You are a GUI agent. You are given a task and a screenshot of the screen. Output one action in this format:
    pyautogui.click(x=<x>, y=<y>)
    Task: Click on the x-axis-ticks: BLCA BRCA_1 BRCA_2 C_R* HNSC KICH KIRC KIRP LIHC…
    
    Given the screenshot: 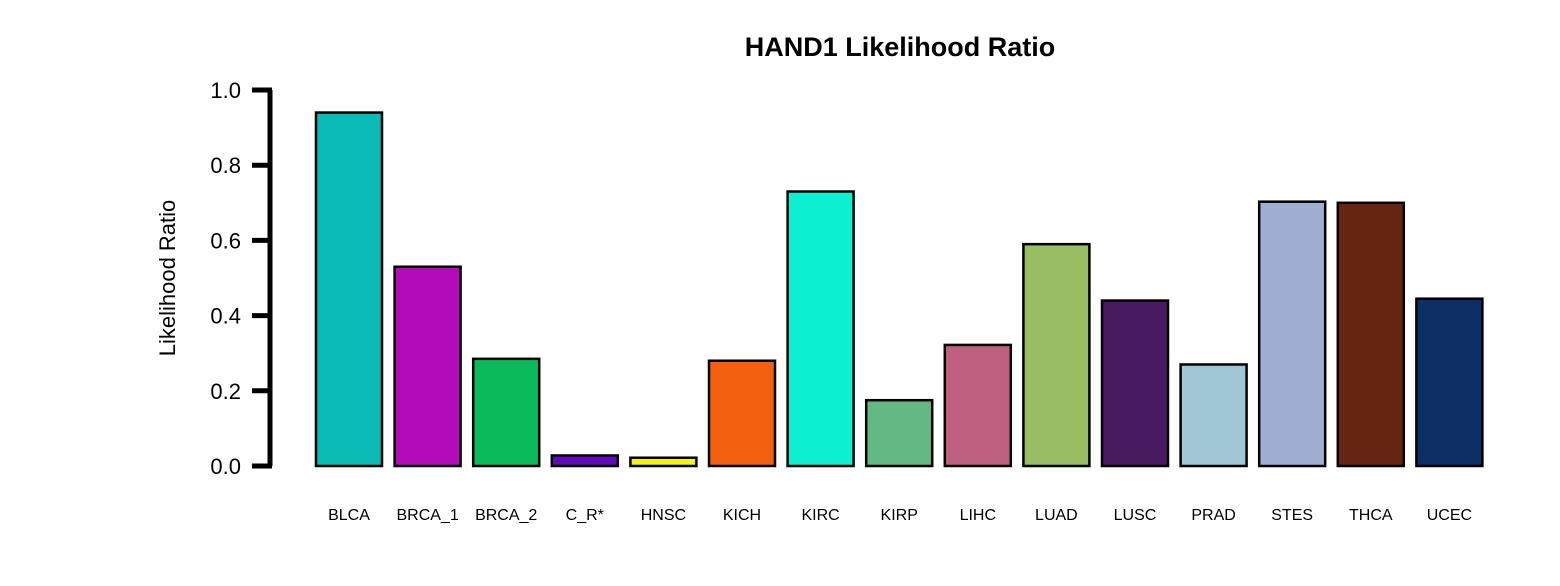 What is the action you would take?
    pyautogui.click(x=900, y=515)
    